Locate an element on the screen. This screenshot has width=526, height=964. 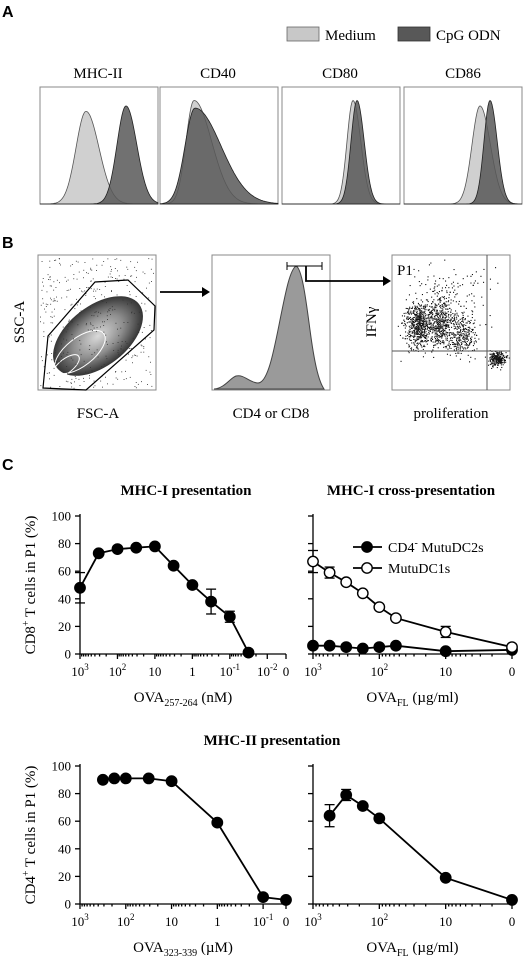
proliferation-dot-plot is located at coordinates (451, 322).